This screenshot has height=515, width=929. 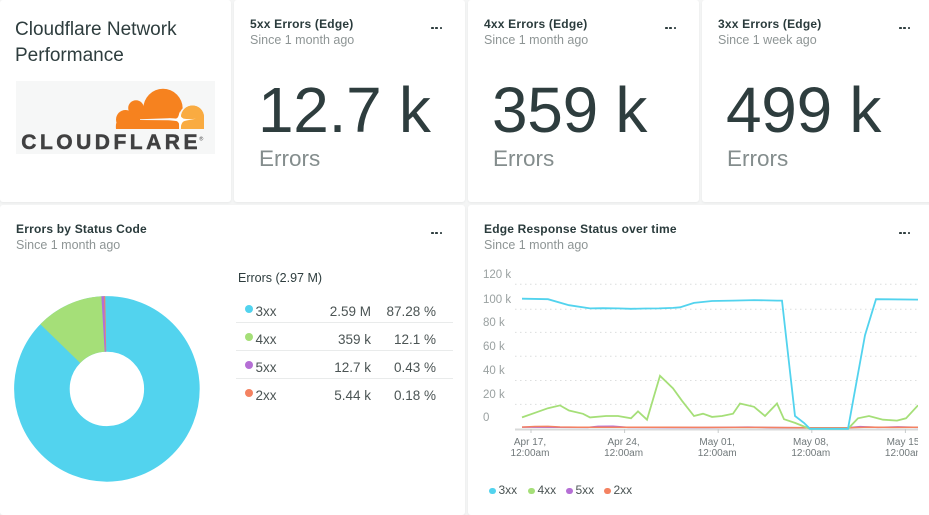 I want to click on svg-text: CLOUDFLARE, so click(x=111, y=142).